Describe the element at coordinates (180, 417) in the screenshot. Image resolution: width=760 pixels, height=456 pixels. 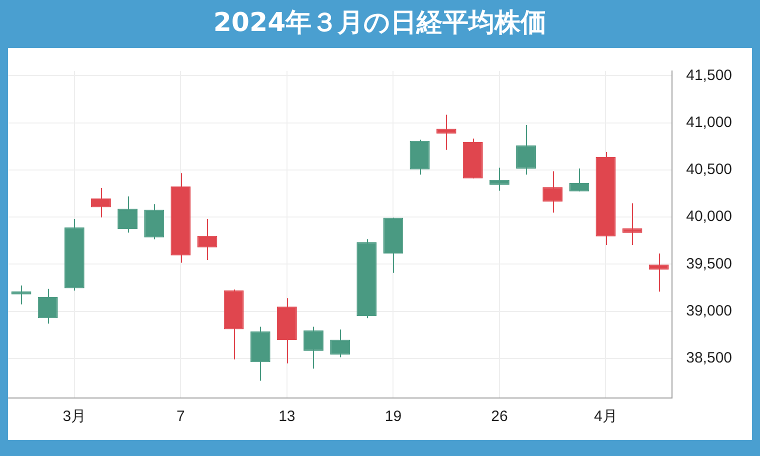
I see `x-tick-label: 7` at that location.